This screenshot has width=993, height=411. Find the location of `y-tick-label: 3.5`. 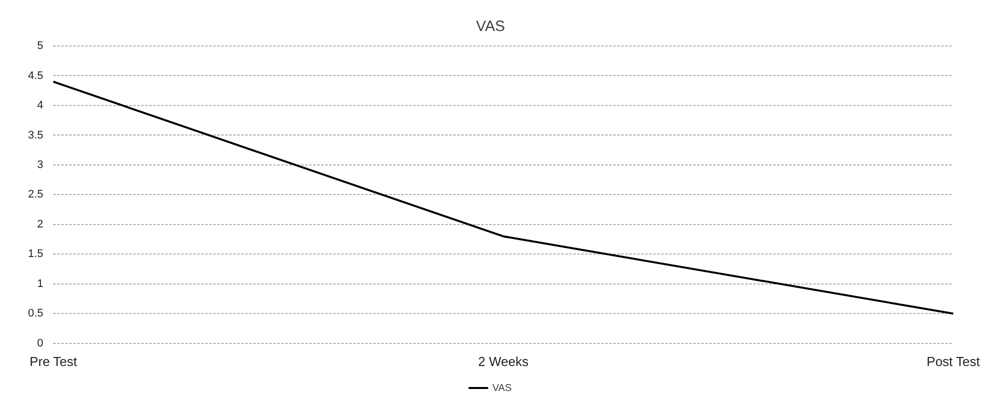

y-tick-label: 3.5 is located at coordinates (36, 135).